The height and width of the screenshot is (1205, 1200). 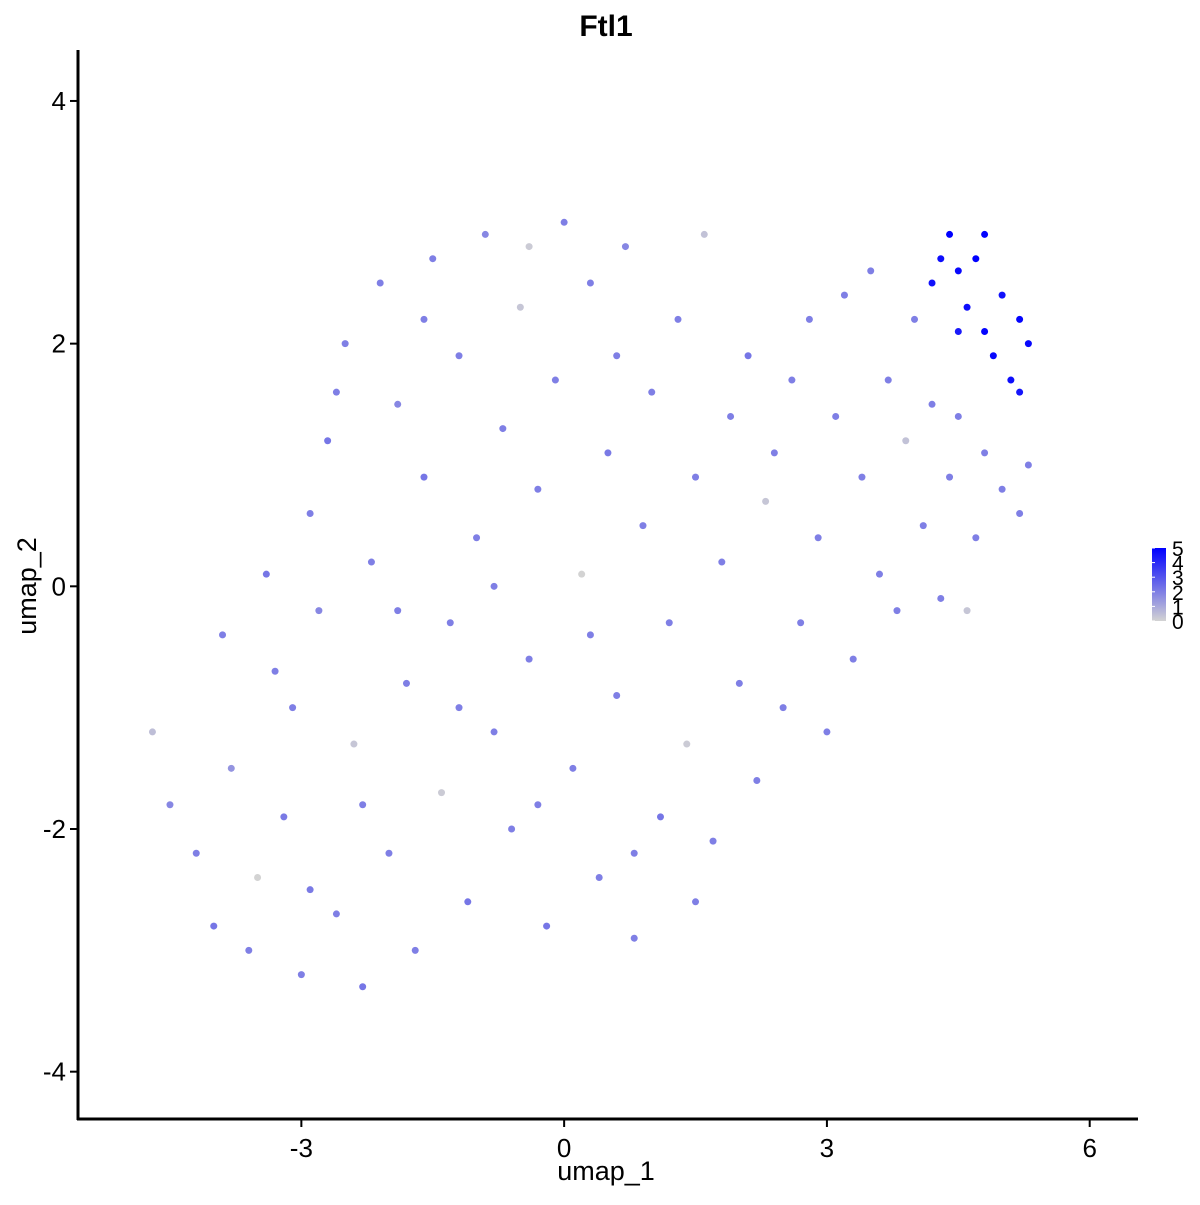 What do you see at coordinates (59, 344) in the screenshot?
I see `y-tick-label: 2` at bounding box center [59, 344].